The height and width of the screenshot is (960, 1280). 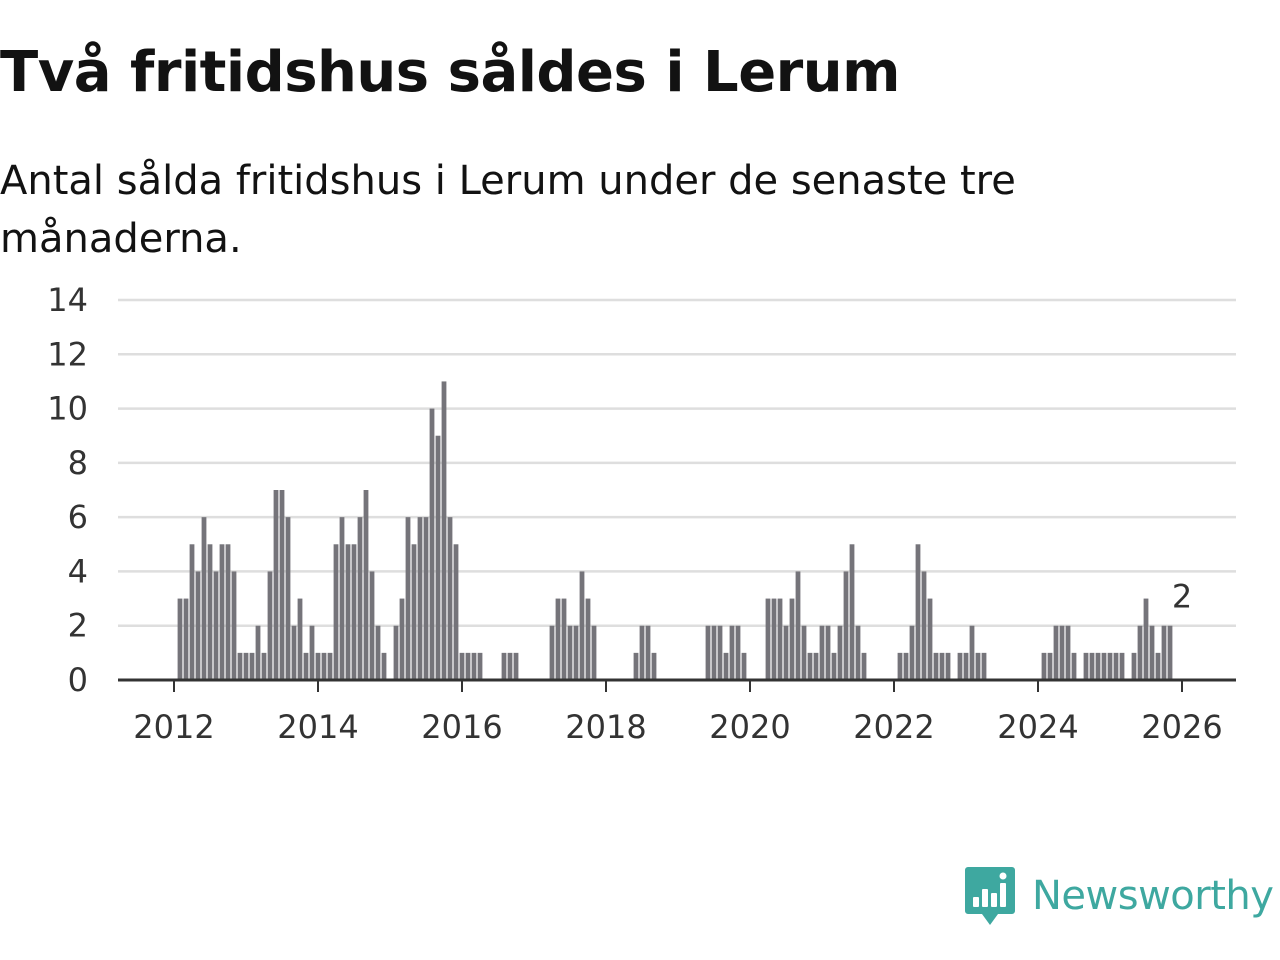 I want to click on x-tick-label: 2018, so click(x=605, y=727).